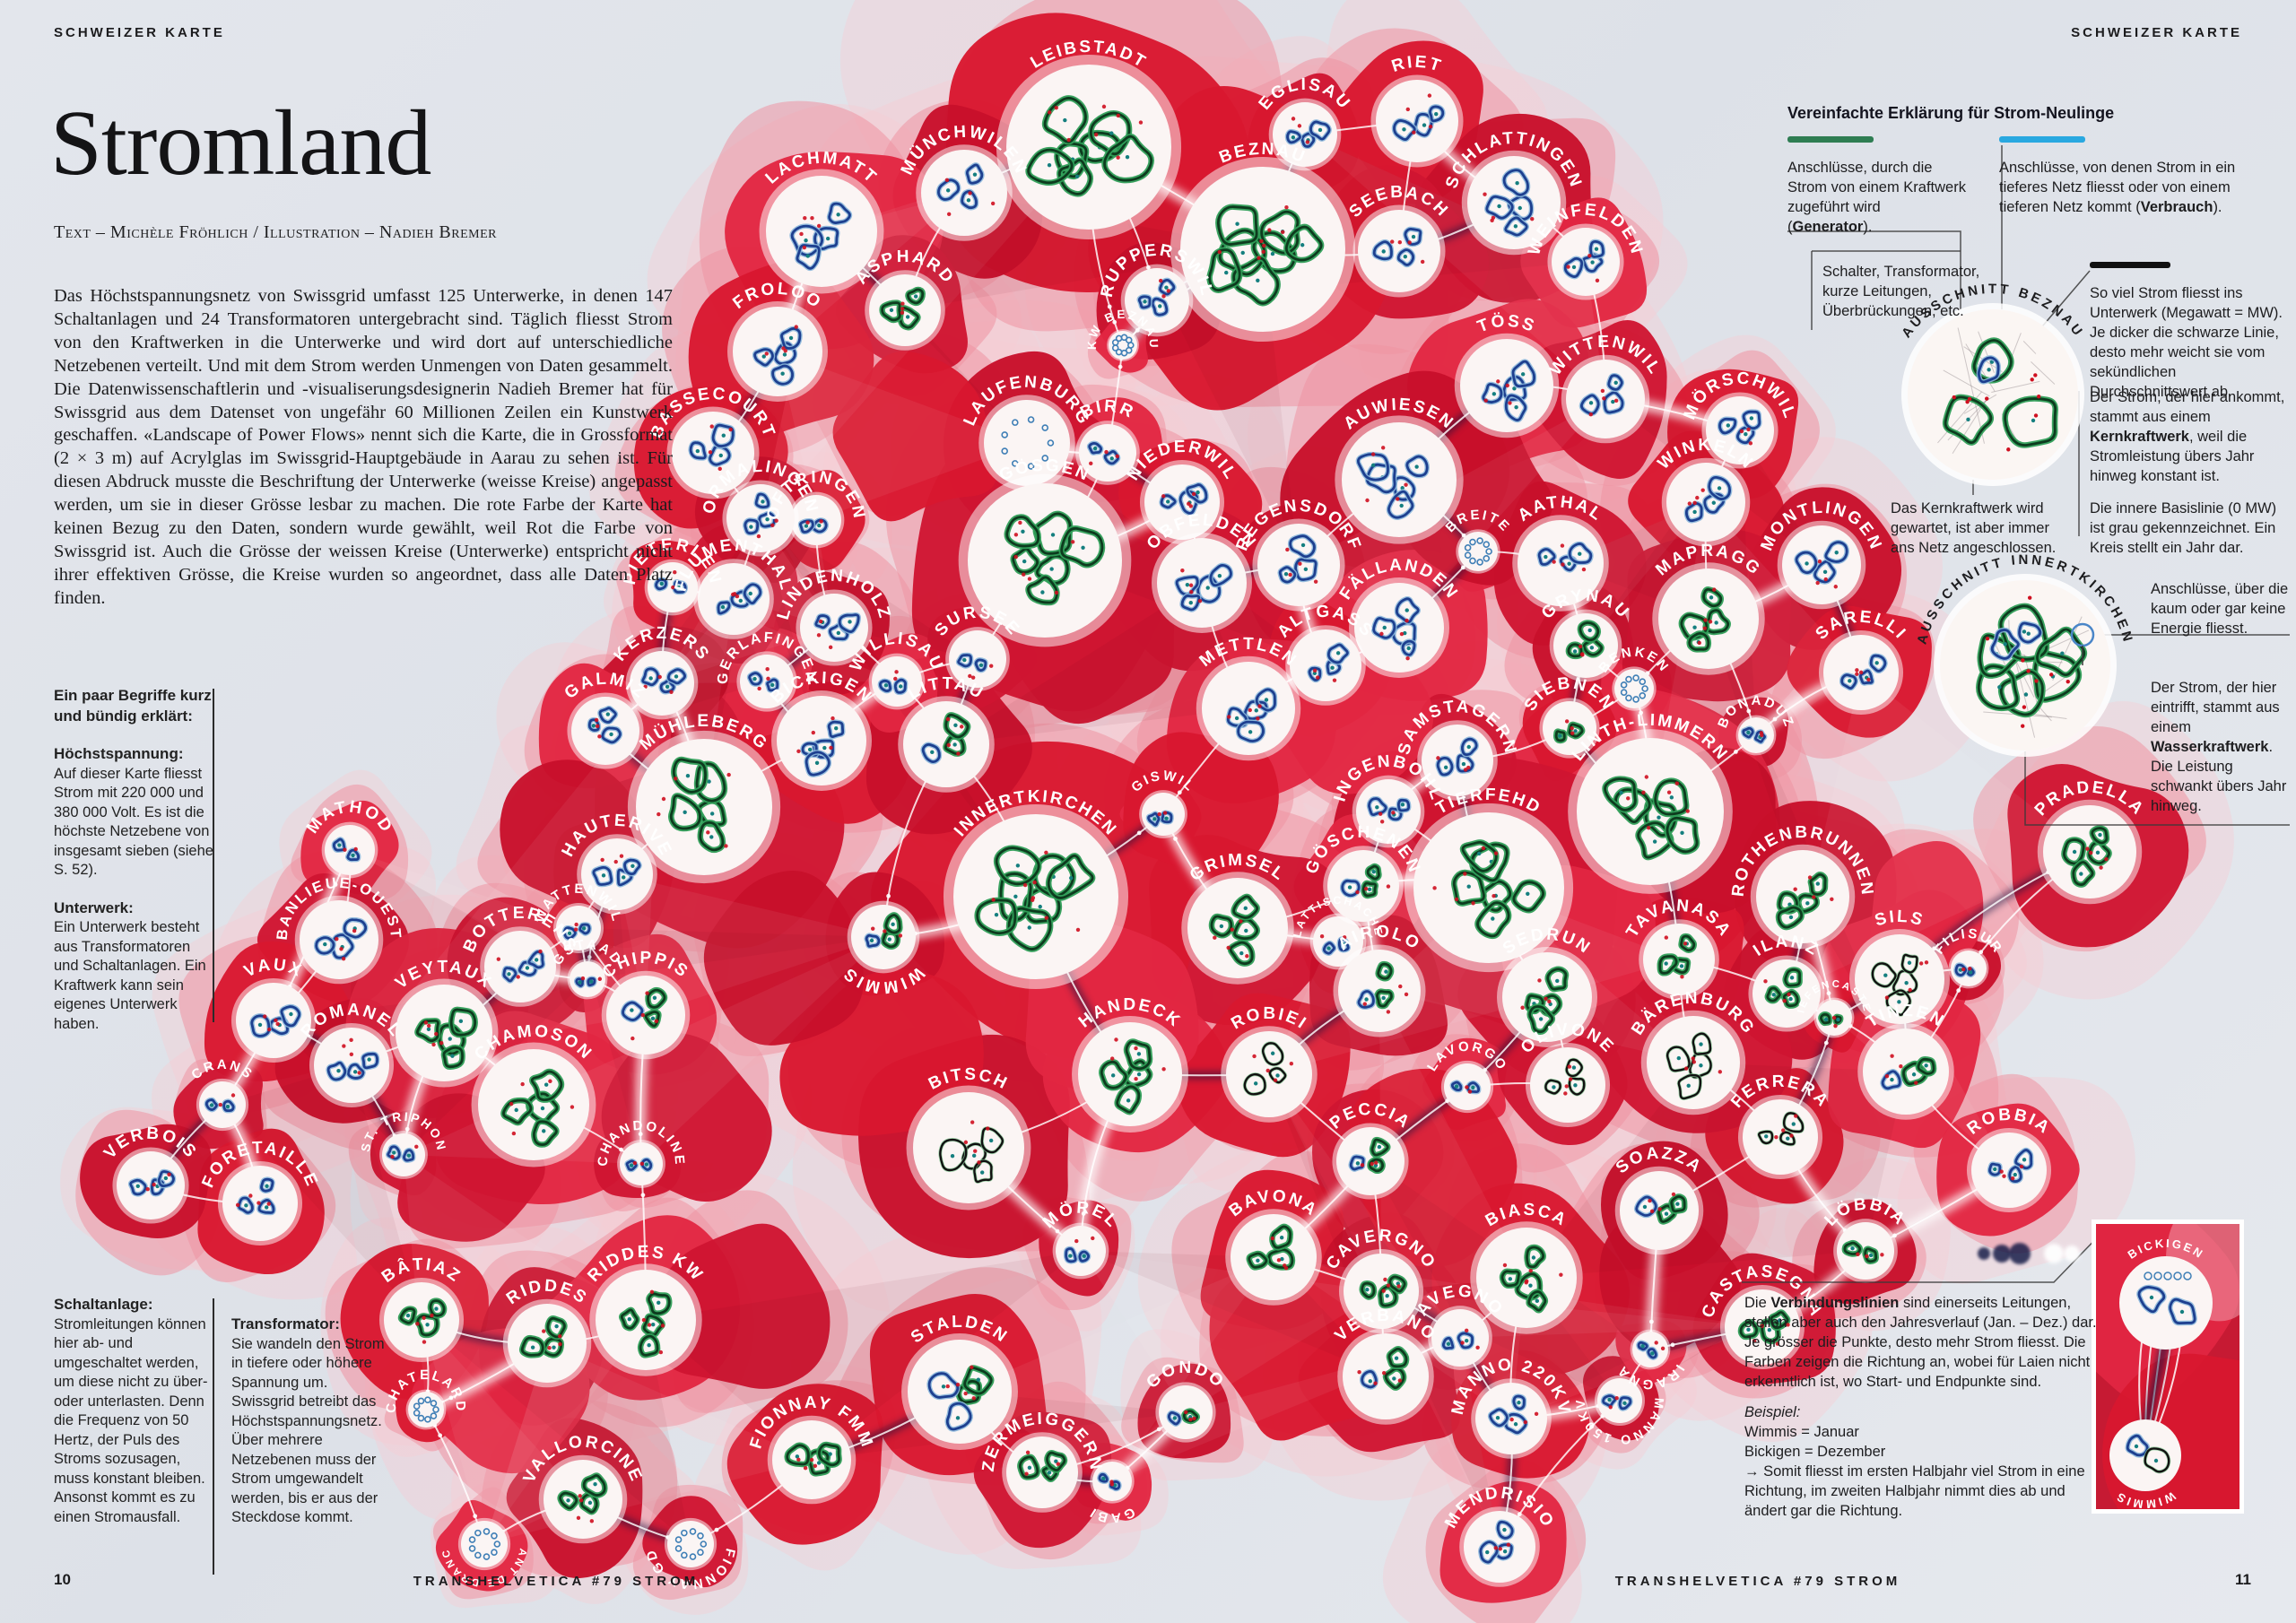  Describe the element at coordinates (2243, 1579) in the screenshot. I see `page-number-right: 11` at that location.